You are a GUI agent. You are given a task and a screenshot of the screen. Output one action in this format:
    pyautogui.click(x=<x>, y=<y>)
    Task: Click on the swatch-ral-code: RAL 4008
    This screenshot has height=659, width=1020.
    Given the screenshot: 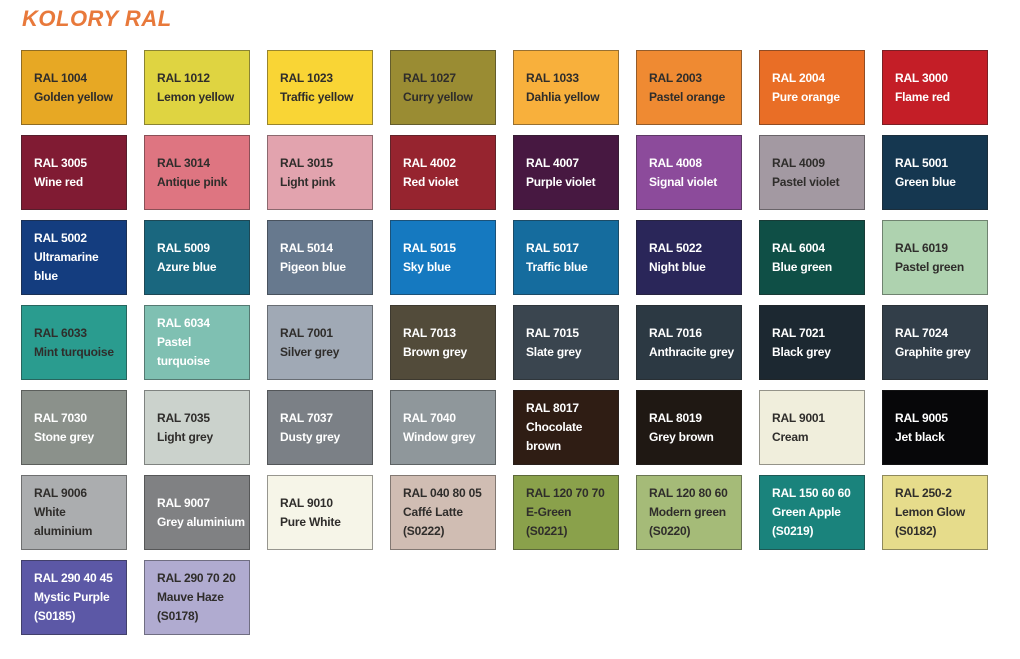 What is the action you would take?
    pyautogui.click(x=675, y=162)
    